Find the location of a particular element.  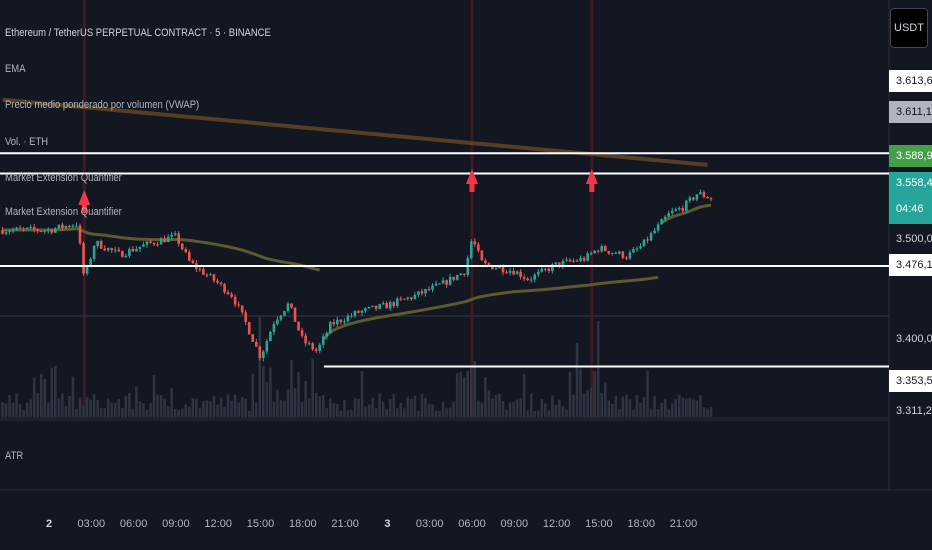

legend-atr: ATR is located at coordinates (14, 456).